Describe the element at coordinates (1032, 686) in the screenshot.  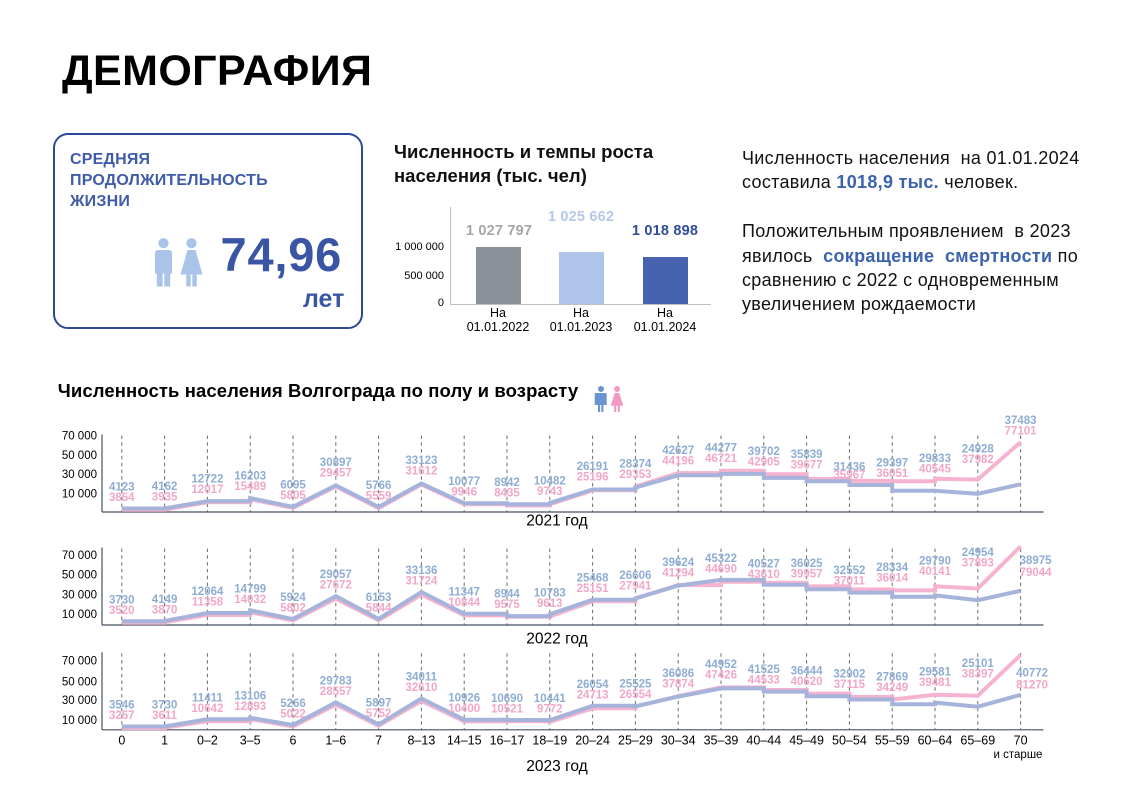
I see `svg-text: 81270` at that location.